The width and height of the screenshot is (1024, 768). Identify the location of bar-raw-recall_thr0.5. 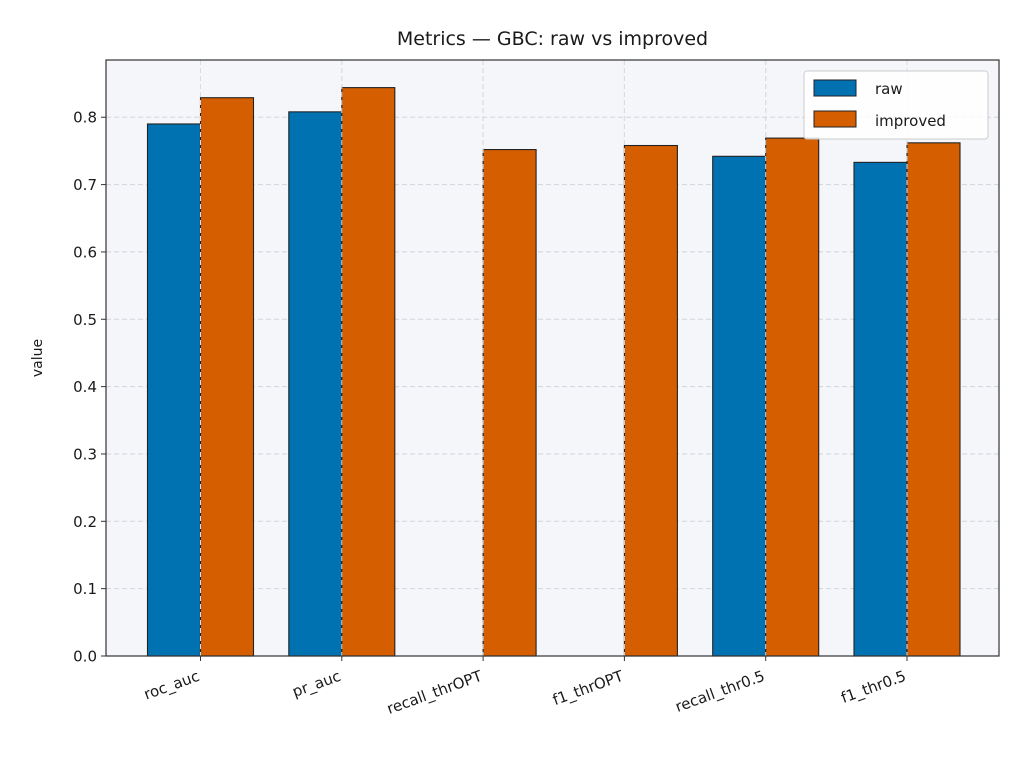
(739, 406).